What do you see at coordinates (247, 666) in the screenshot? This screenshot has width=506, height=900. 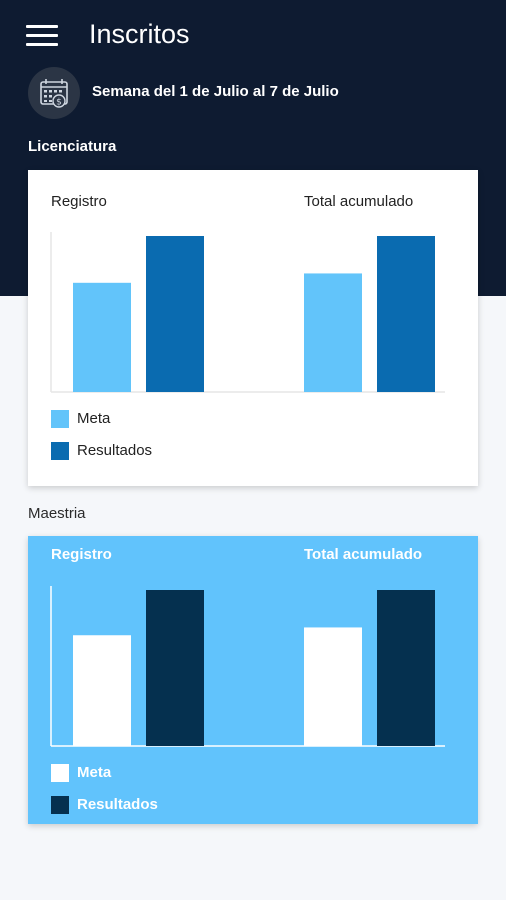 I see `maestria-bar-chart` at bounding box center [247, 666].